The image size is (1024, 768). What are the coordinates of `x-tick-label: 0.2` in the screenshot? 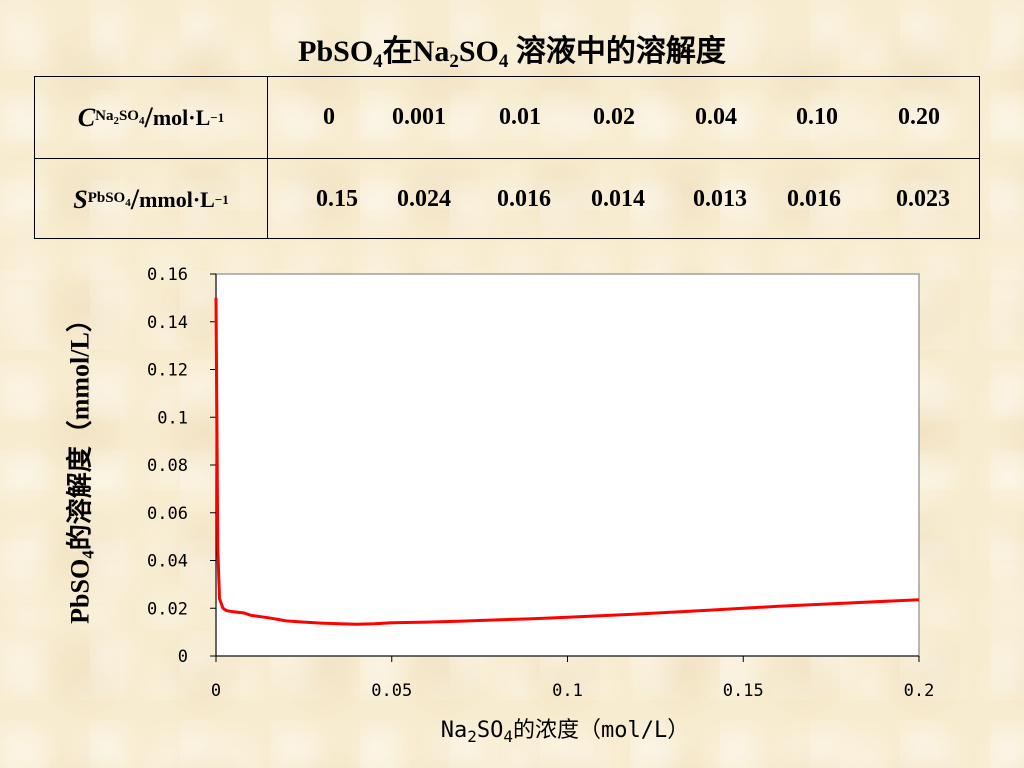 It's located at (919, 691).